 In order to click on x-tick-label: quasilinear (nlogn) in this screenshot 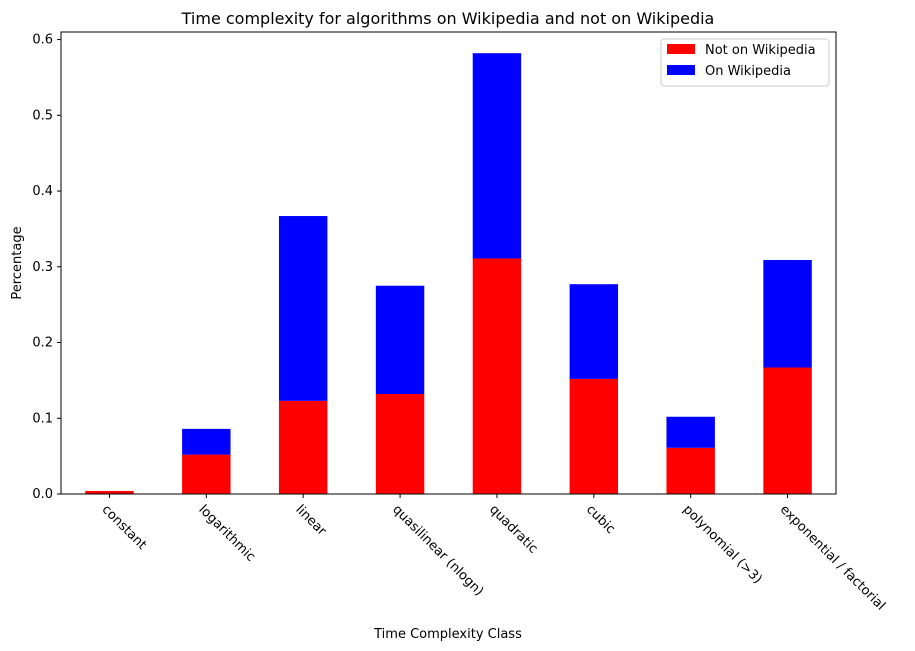, I will do `click(437, 550)`.